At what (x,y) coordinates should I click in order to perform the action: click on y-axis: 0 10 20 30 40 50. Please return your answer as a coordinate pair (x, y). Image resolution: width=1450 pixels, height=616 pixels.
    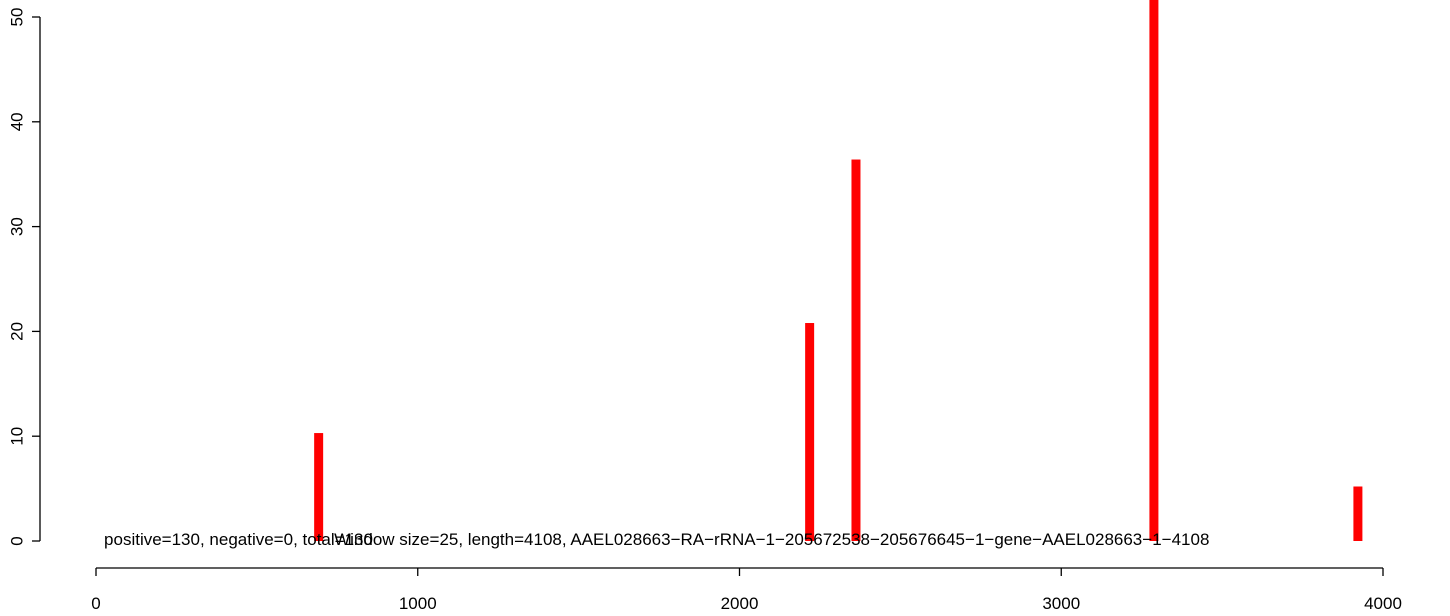
    Looking at the image, I should click on (24, 277).